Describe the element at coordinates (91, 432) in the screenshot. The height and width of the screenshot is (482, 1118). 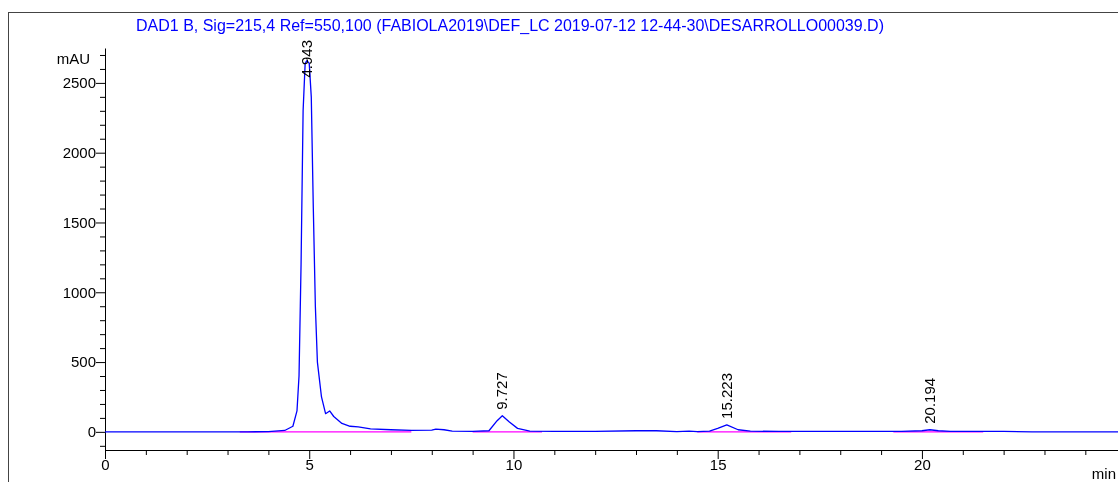
I see `y-tick-label: 0` at that location.